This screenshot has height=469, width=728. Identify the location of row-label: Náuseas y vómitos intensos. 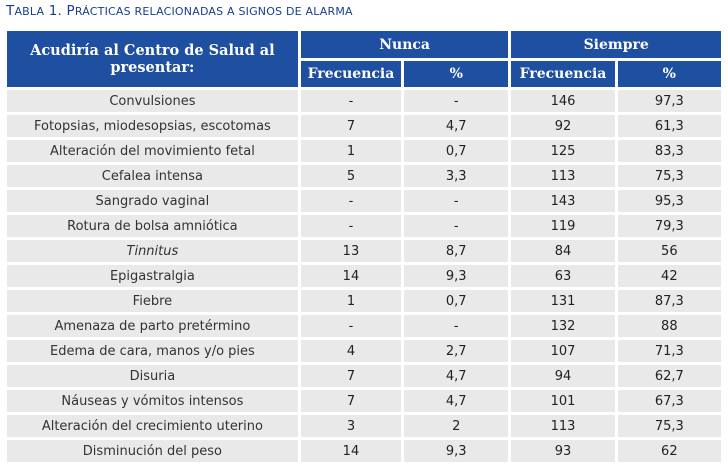
(152, 401).